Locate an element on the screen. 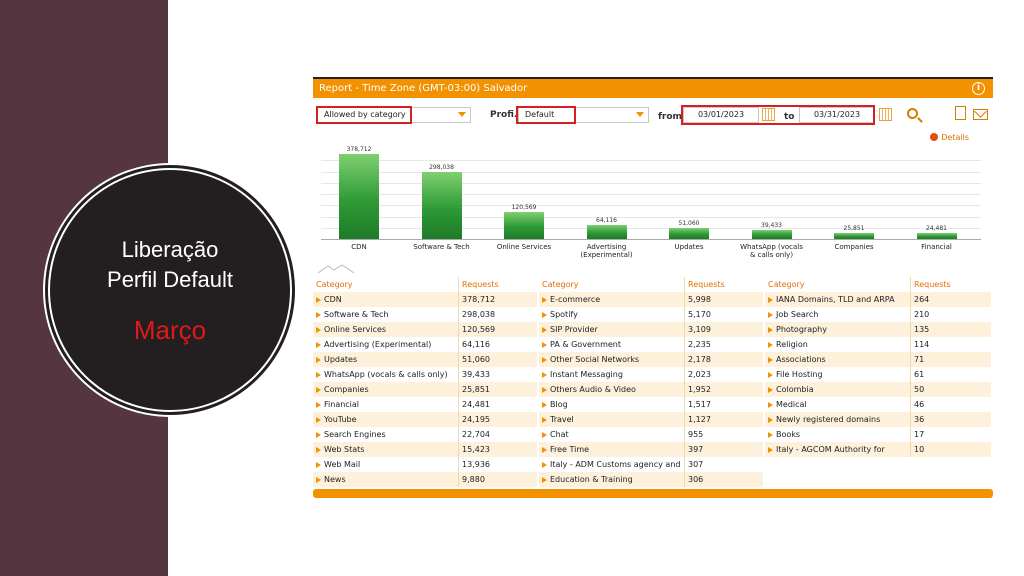 The height and width of the screenshot is (576, 1024). table-row: Web Mail 13,936 is located at coordinates (425, 464).